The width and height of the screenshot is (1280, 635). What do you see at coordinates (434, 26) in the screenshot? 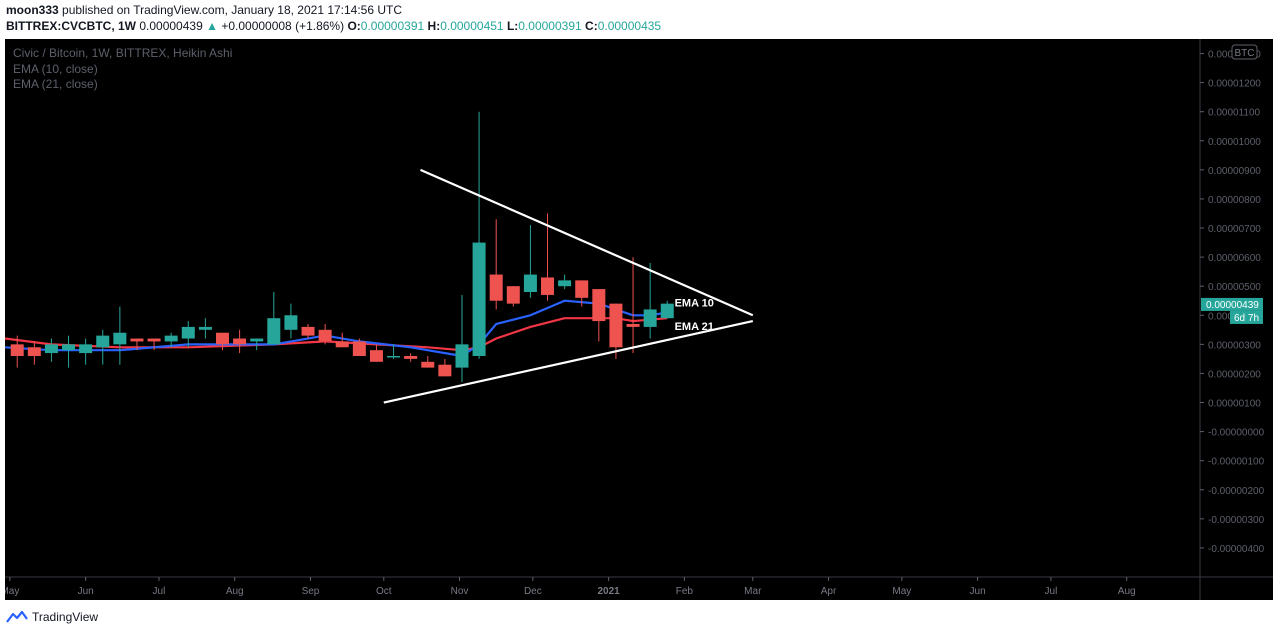
I see `high-label: H:` at bounding box center [434, 26].